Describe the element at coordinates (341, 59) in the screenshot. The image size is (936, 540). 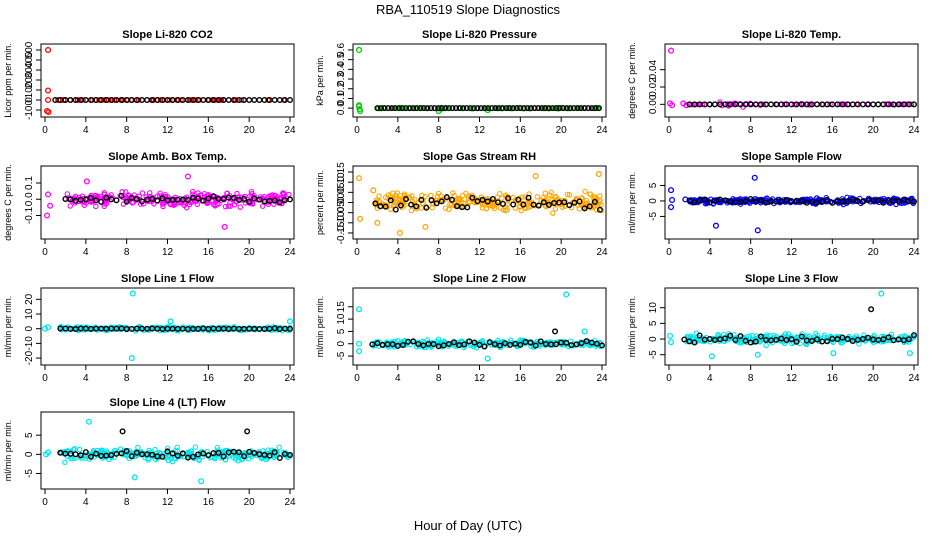
I see `y-tick-label: 0.5` at that location.